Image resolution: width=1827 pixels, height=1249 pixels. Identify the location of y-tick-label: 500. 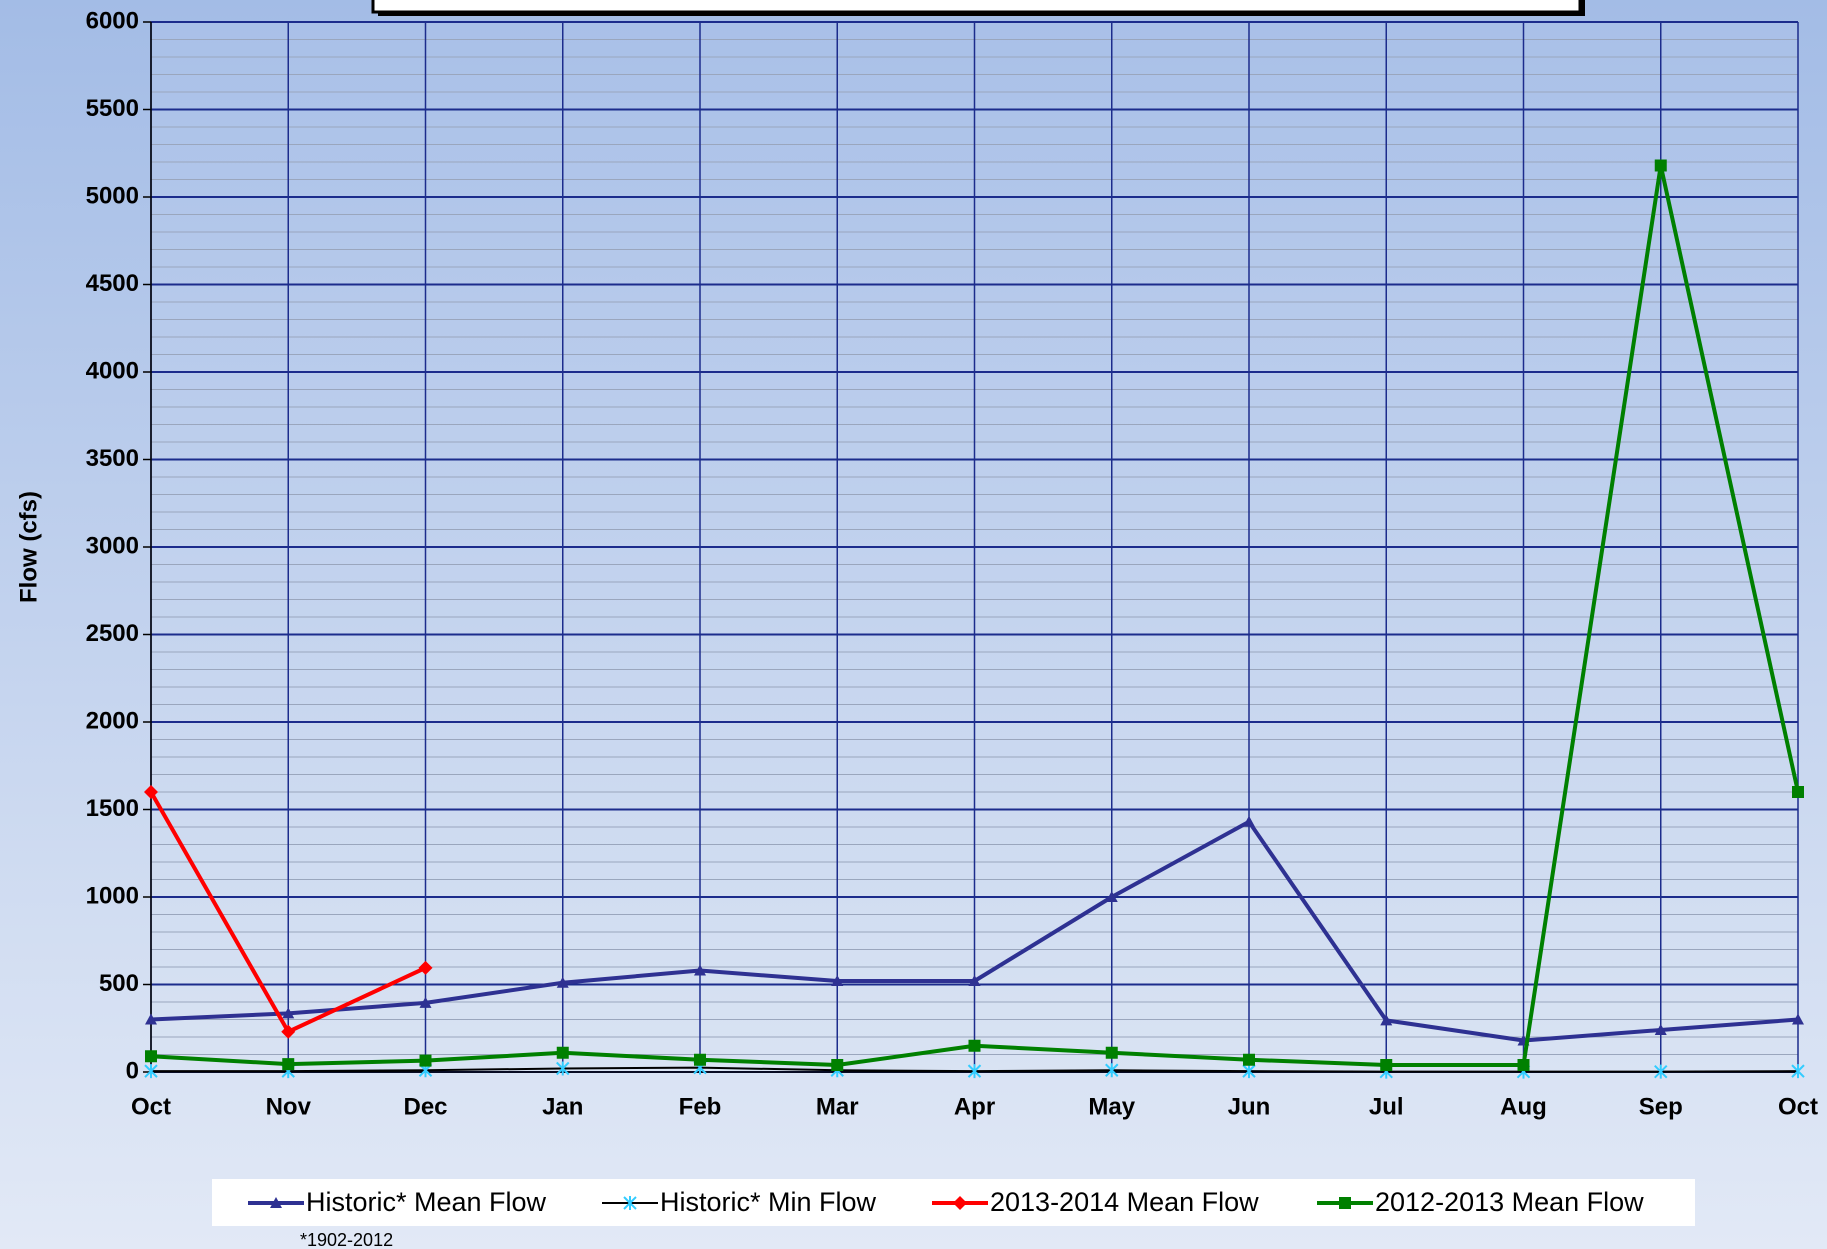
(119, 983).